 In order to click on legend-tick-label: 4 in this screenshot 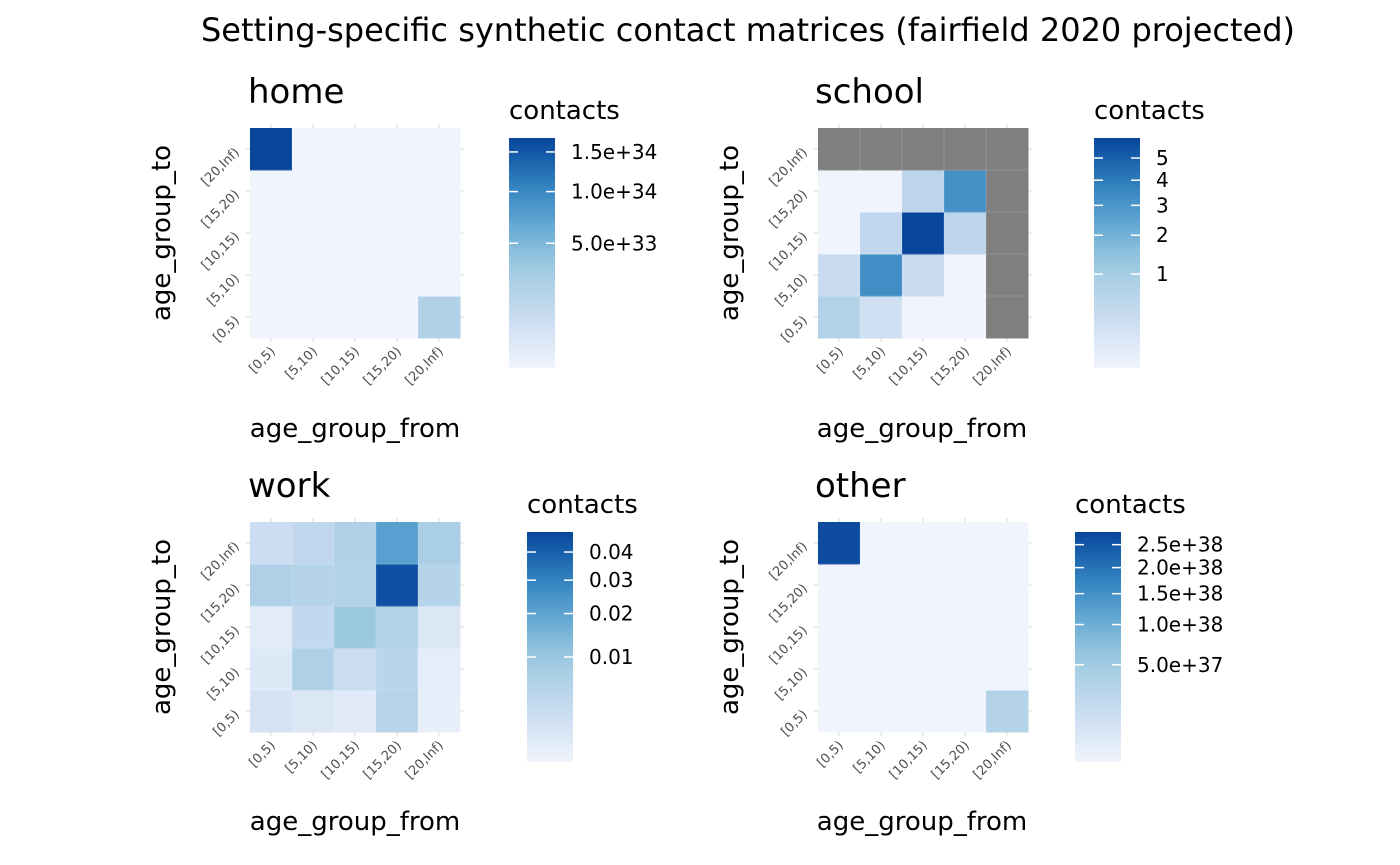, I will do `click(1162, 180)`.